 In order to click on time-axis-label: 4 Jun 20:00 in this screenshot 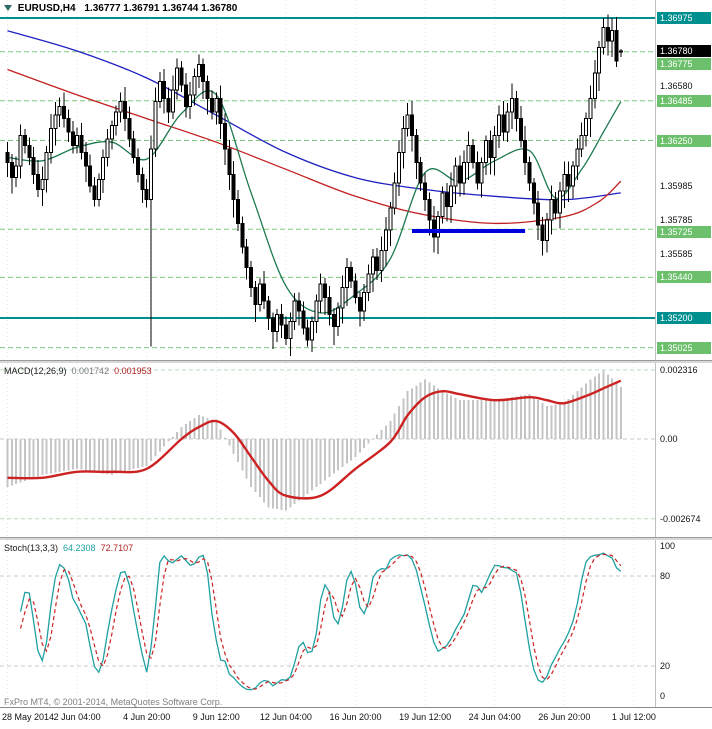, I will do `click(147, 717)`.